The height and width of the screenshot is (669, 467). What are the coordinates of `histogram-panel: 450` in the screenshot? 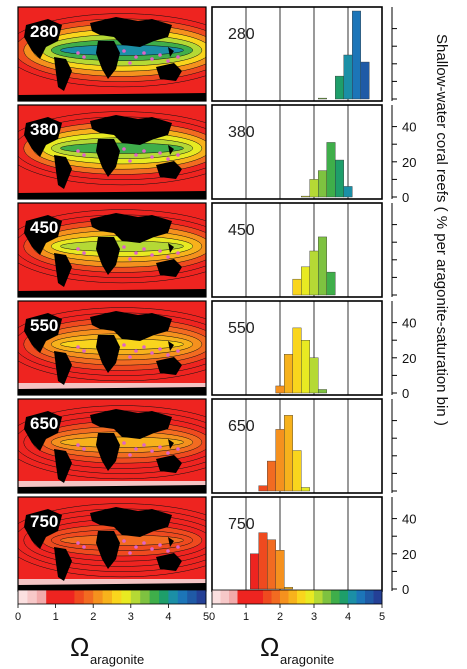 It's located at (297, 250).